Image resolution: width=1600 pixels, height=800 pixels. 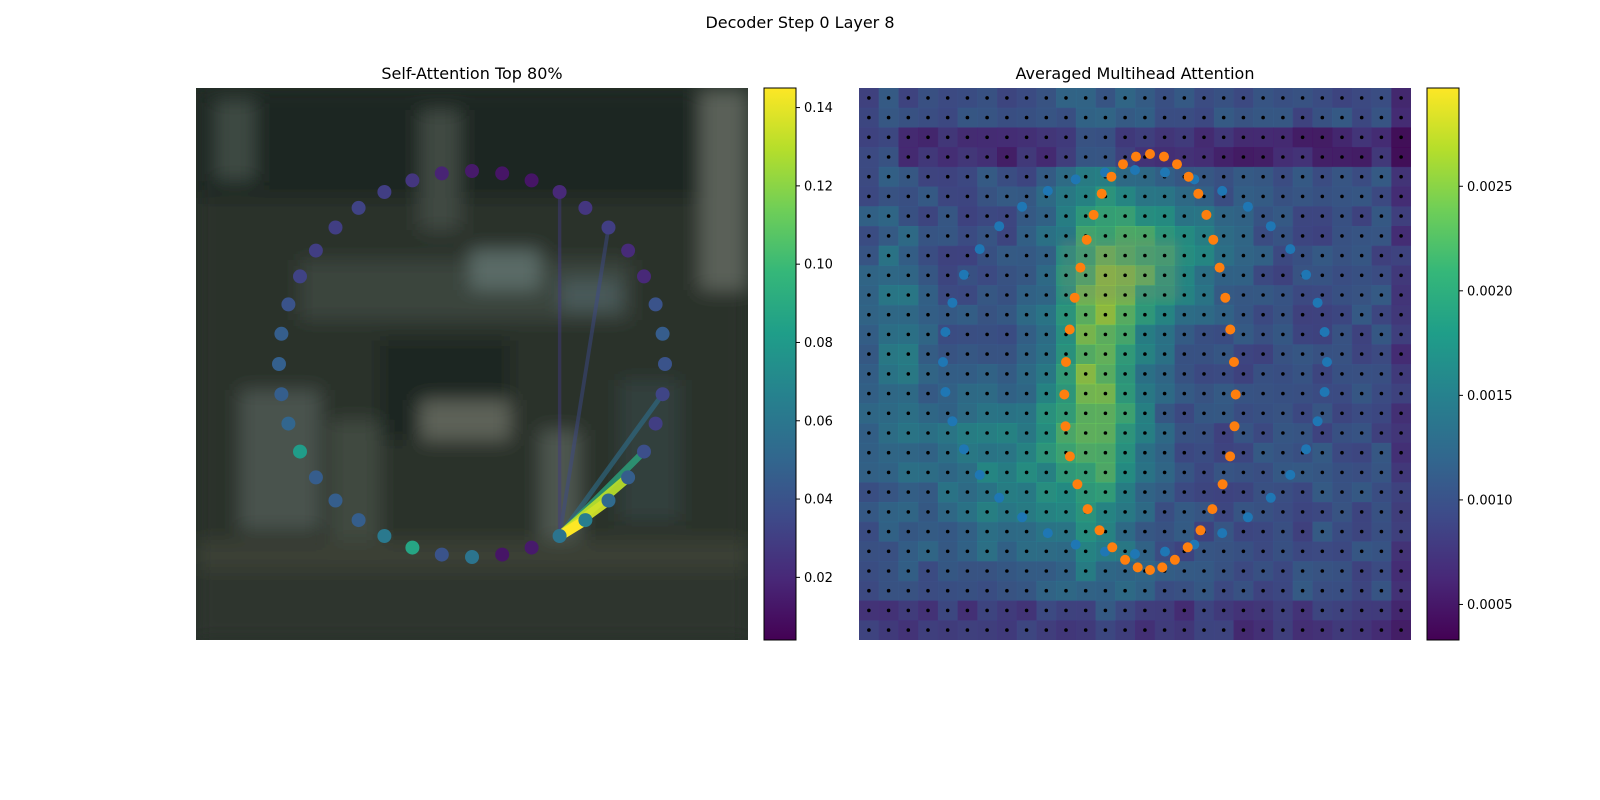 What do you see at coordinates (1490, 605) in the screenshot?
I see `colorbar-tick-label: 0.0005` at bounding box center [1490, 605].